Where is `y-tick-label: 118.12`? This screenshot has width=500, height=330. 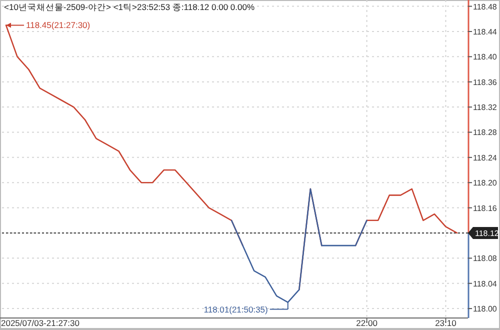
y-tick-label: 118.12 is located at coordinates (487, 233).